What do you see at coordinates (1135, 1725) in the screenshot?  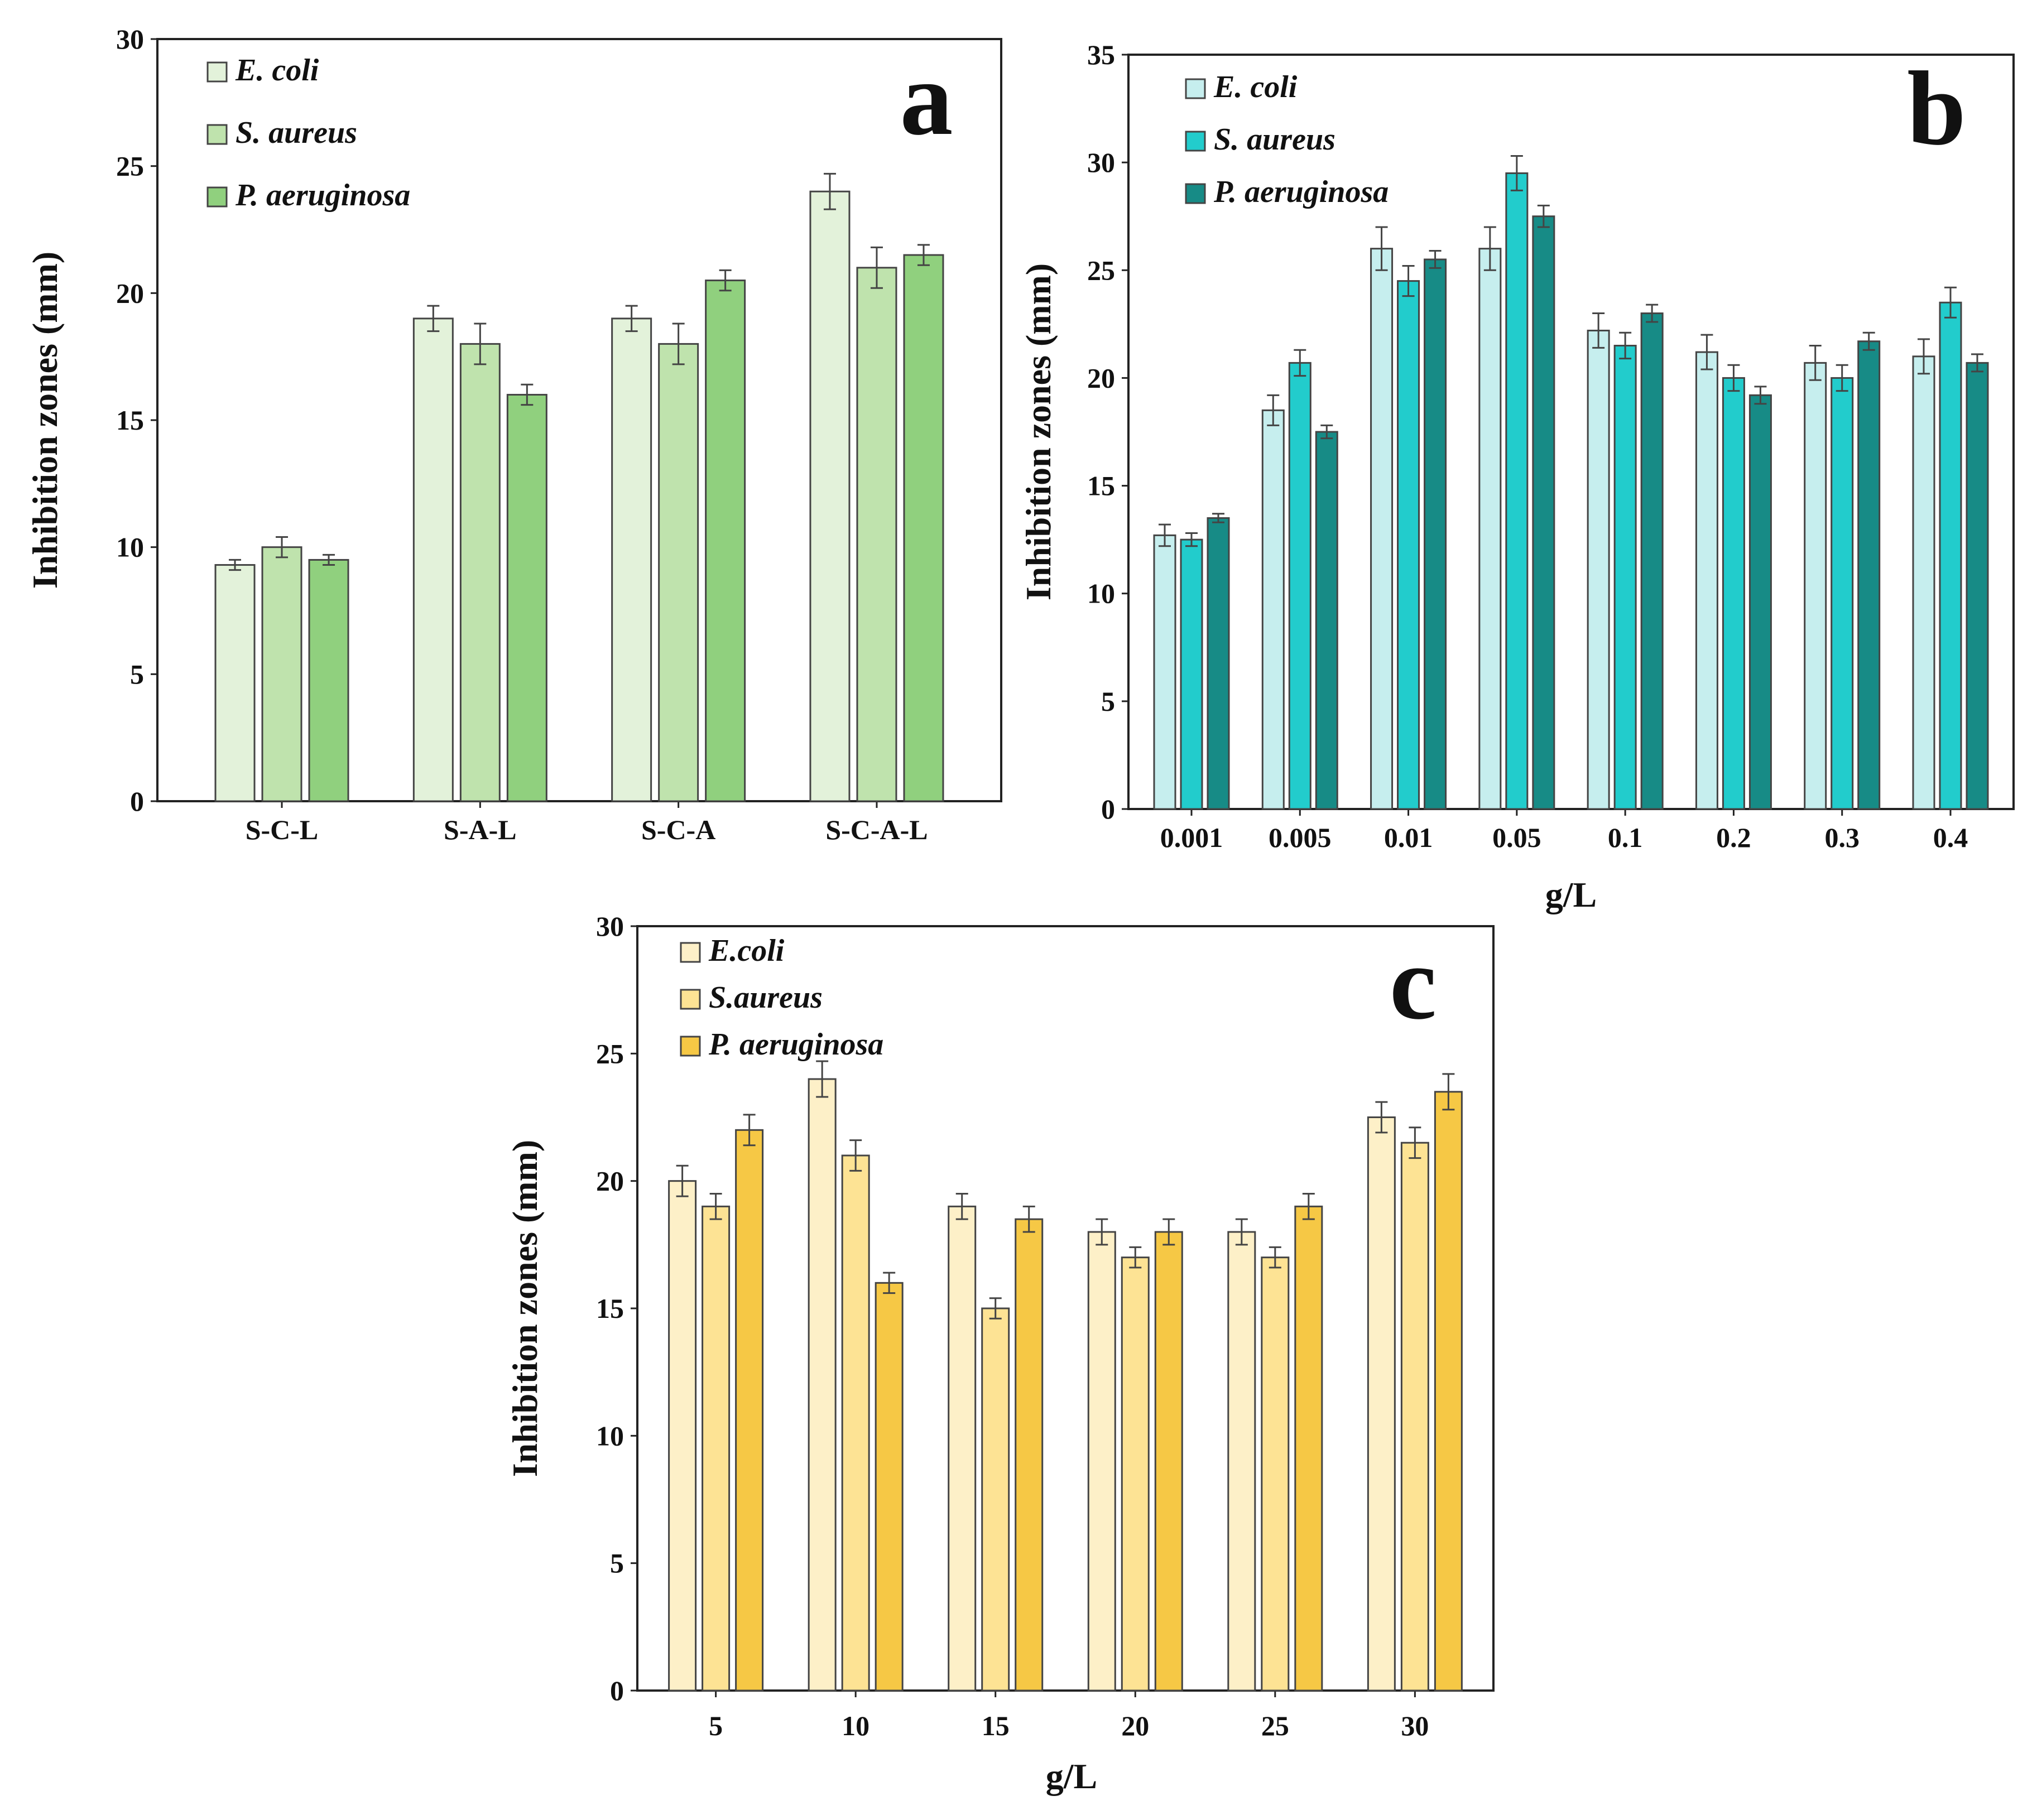 I see `panel-c-xtick-label: 20` at bounding box center [1135, 1725].